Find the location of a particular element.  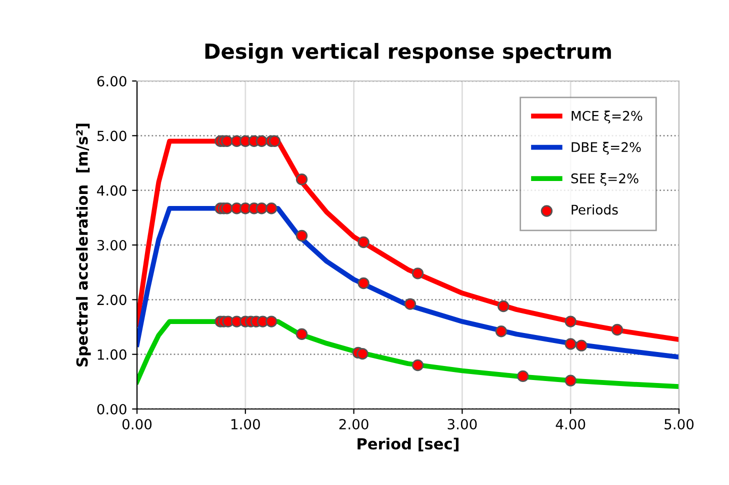

y-tick-label: 5.00 is located at coordinates (111, 136).